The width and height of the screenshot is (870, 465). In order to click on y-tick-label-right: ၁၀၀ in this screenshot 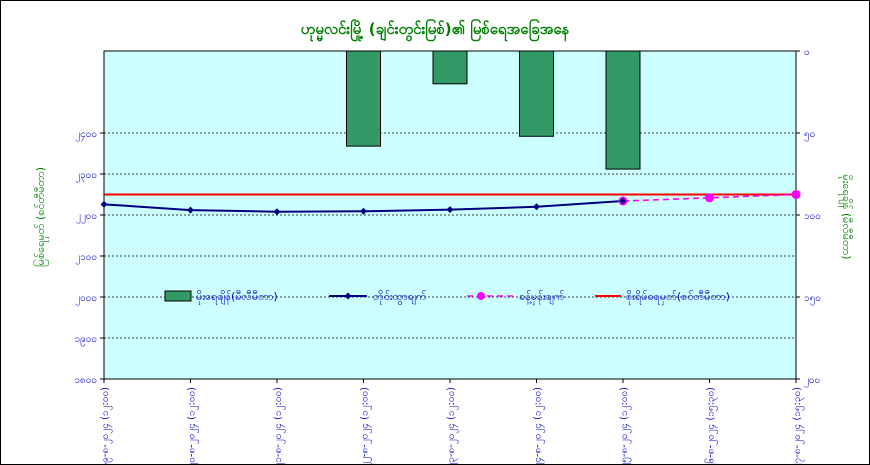, I will do `click(812, 216)`.